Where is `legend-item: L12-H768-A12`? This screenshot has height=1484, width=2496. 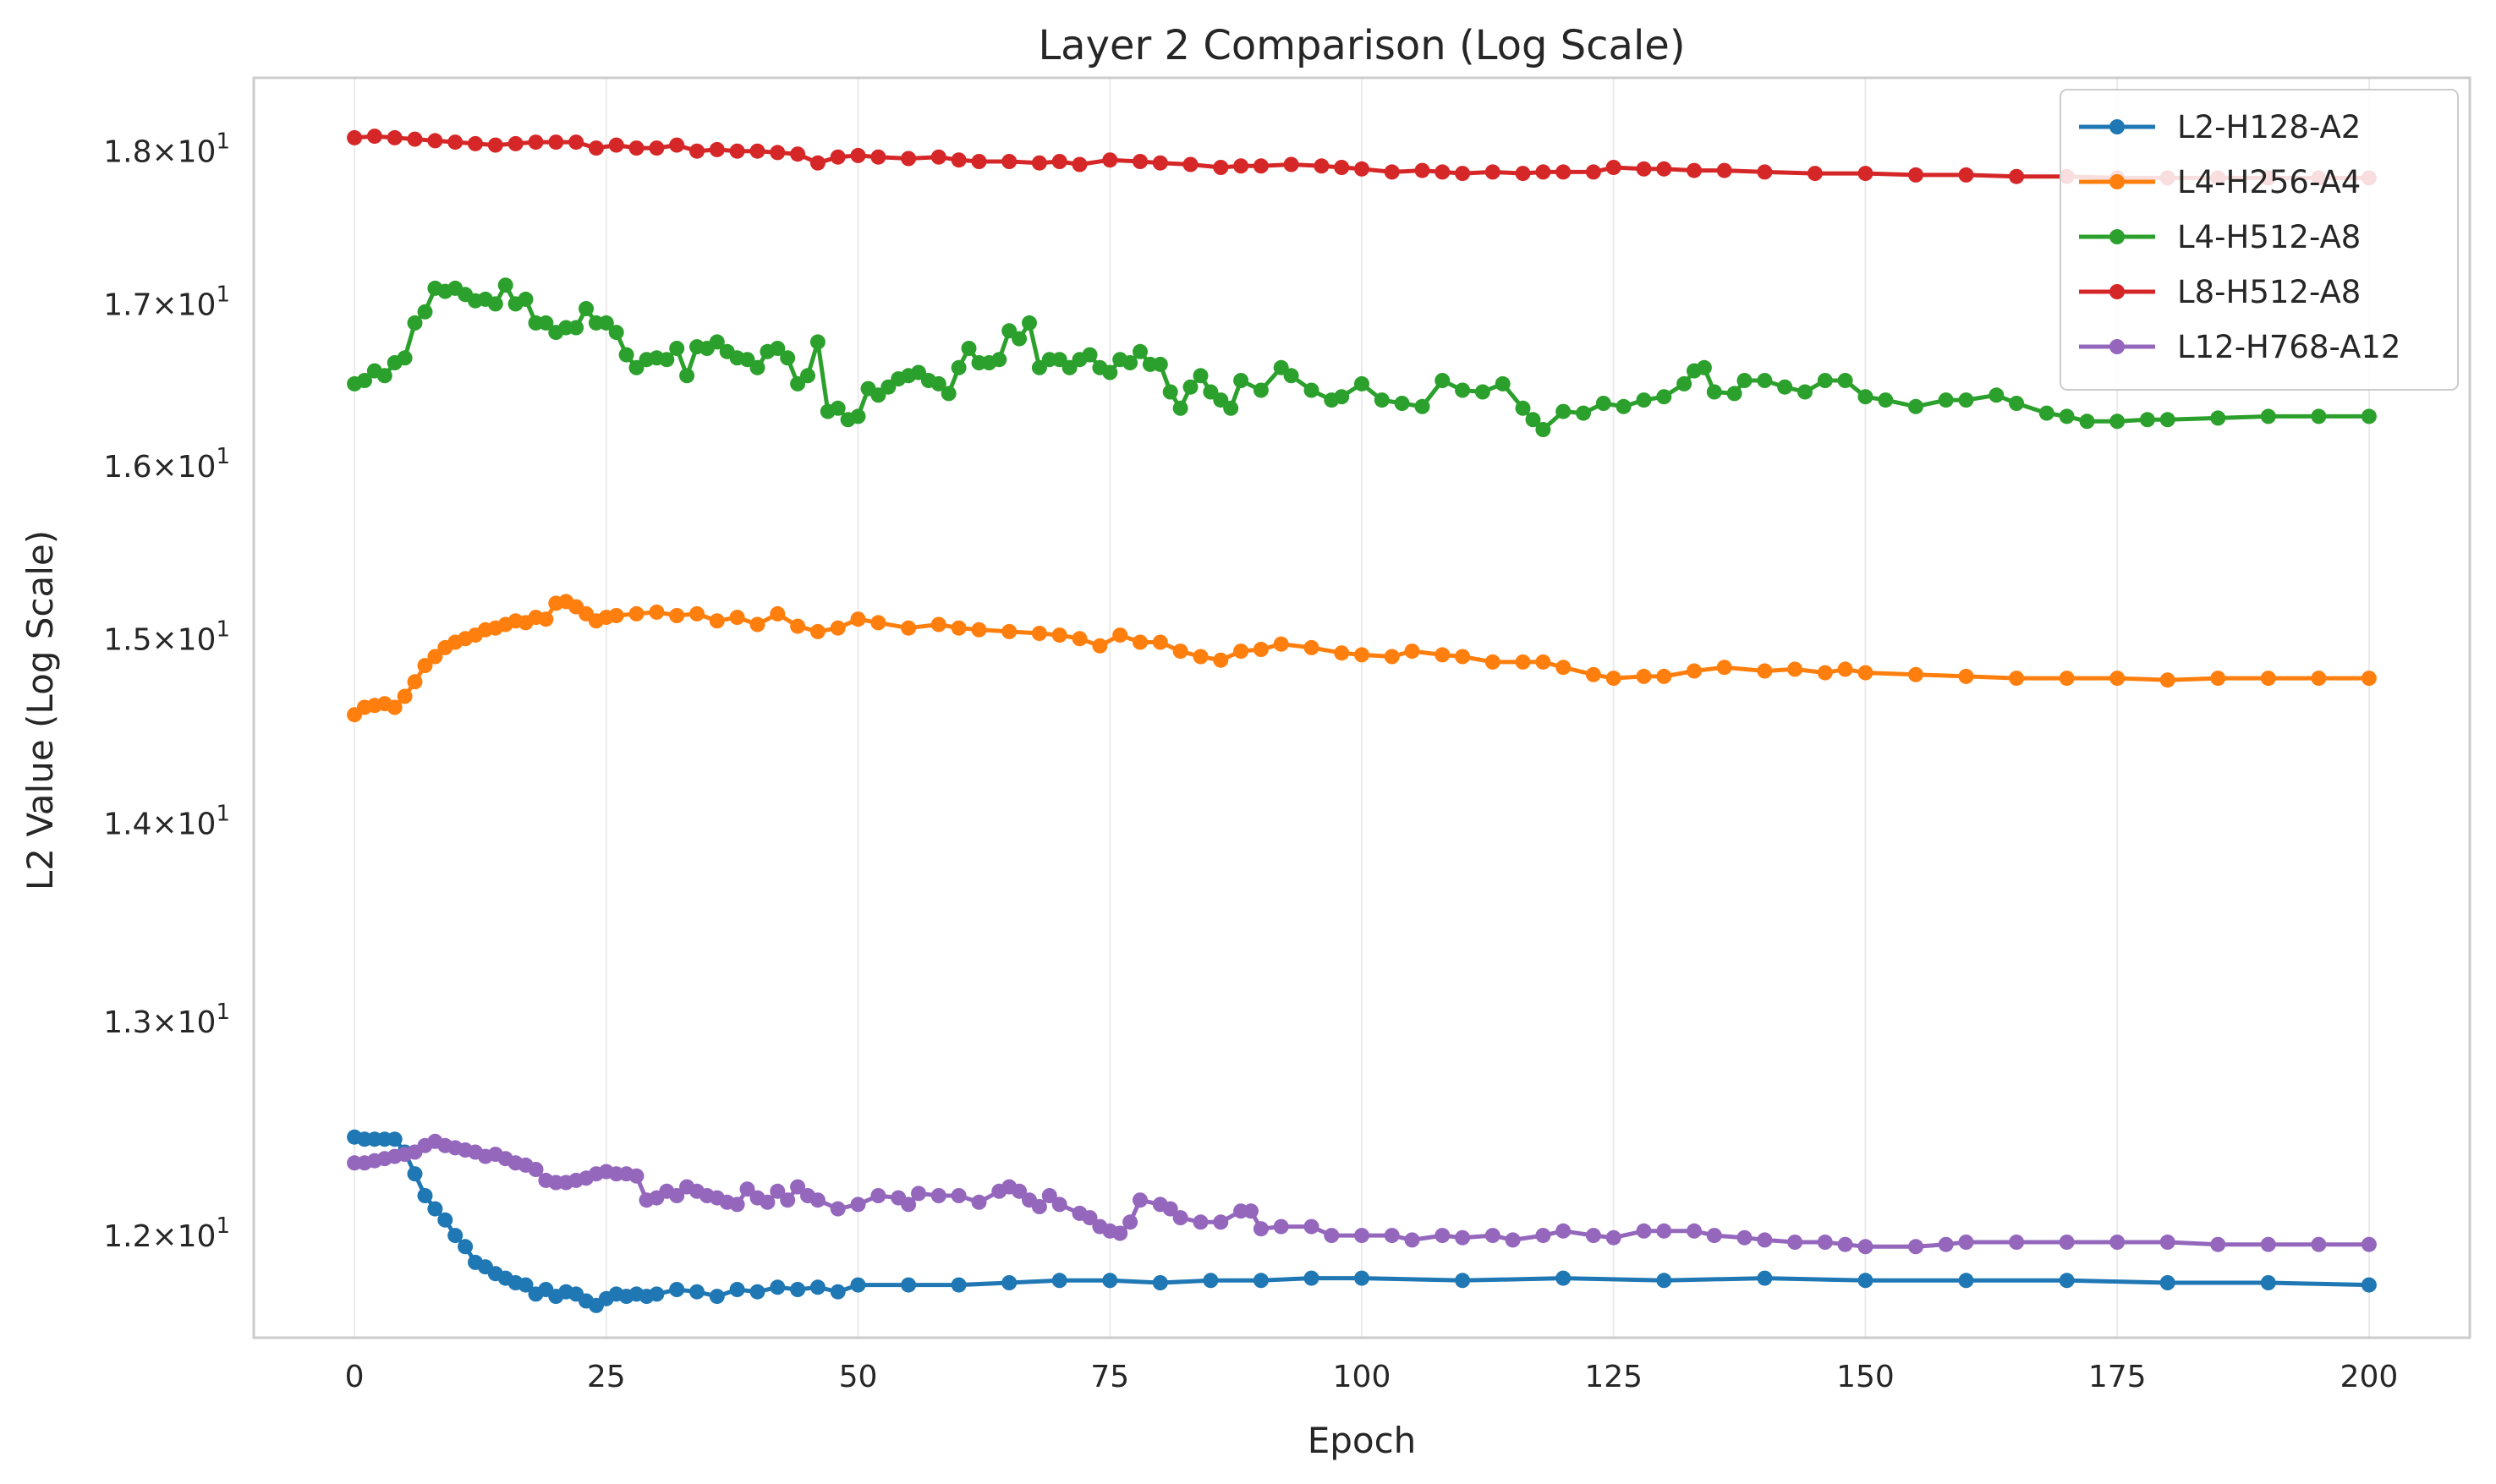
legend-item: L12-H768-A12 is located at coordinates (2239, 347).